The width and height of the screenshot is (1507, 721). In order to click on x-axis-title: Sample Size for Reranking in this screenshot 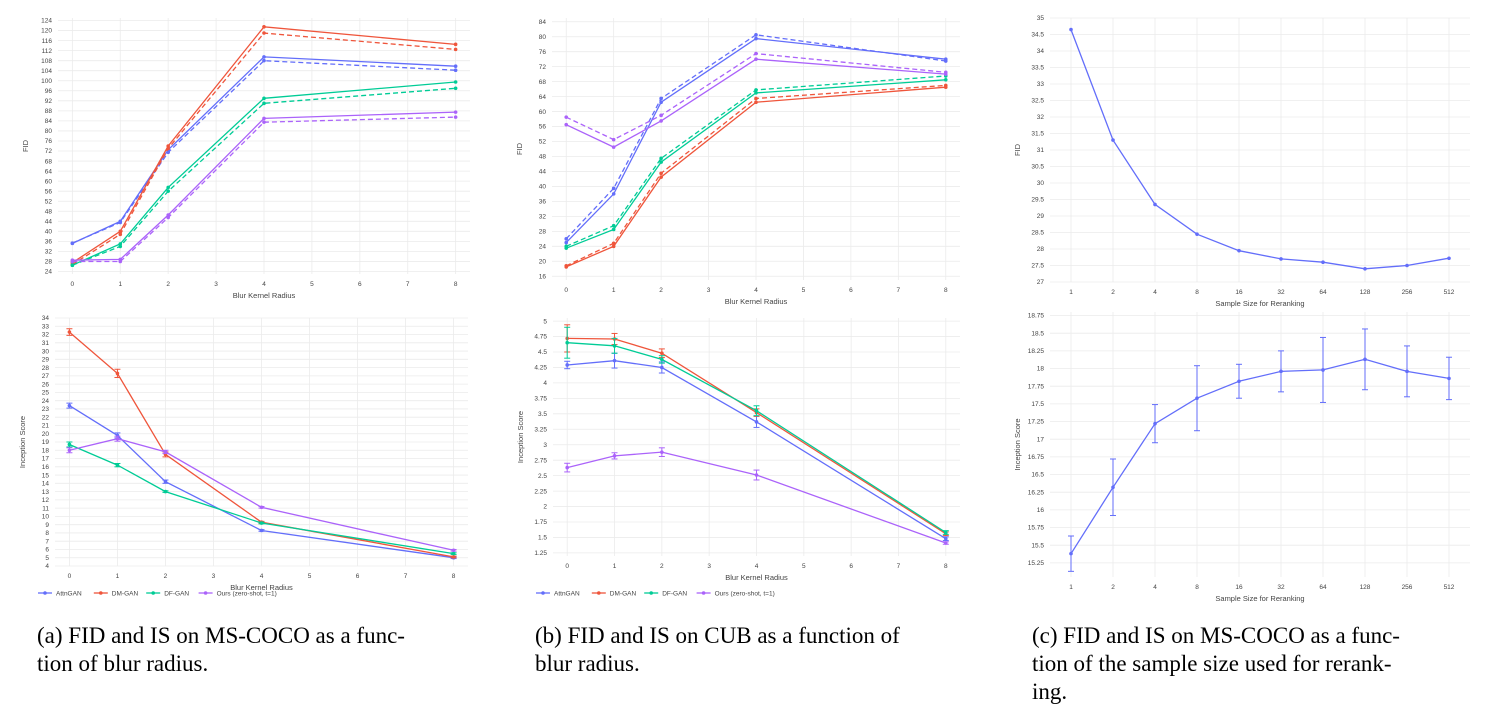, I will do `click(1259, 598)`.